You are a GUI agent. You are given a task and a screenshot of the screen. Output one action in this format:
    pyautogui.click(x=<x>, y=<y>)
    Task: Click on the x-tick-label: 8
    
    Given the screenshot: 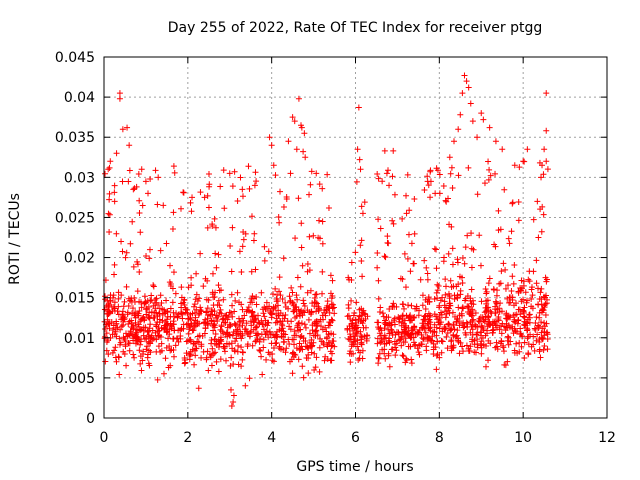 What is the action you would take?
    pyautogui.click(x=439, y=438)
    